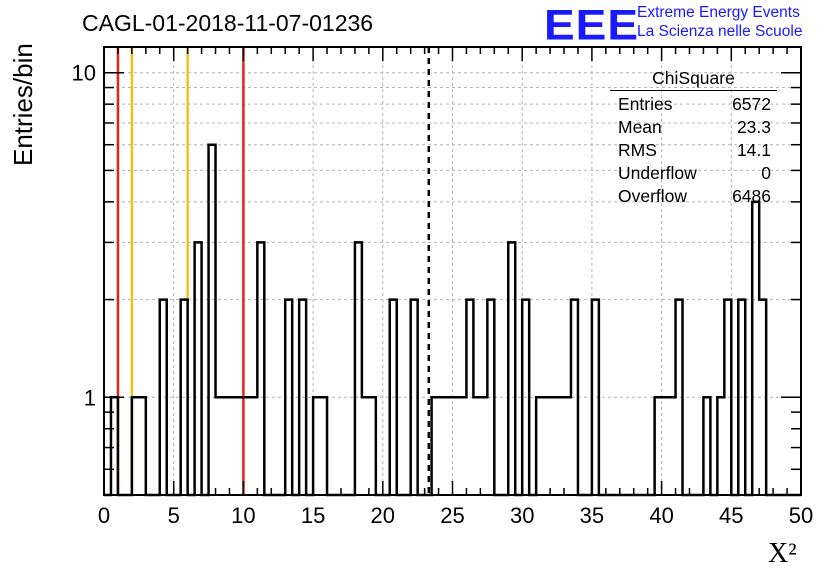 The image size is (836, 572). What do you see at coordinates (522, 515) in the screenshot?
I see `x-tick-label: 30` at bounding box center [522, 515].